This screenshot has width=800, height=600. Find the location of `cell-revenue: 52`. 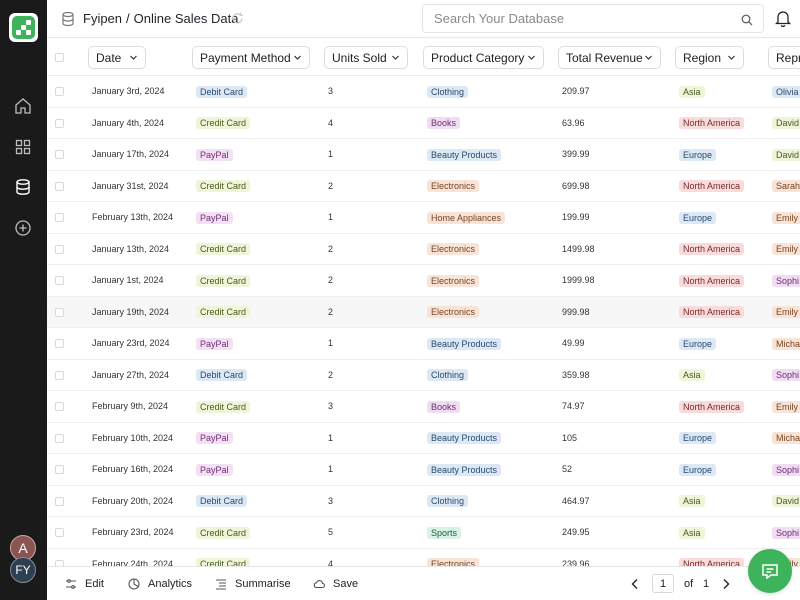

cell-revenue: 52 is located at coordinates (567, 469).